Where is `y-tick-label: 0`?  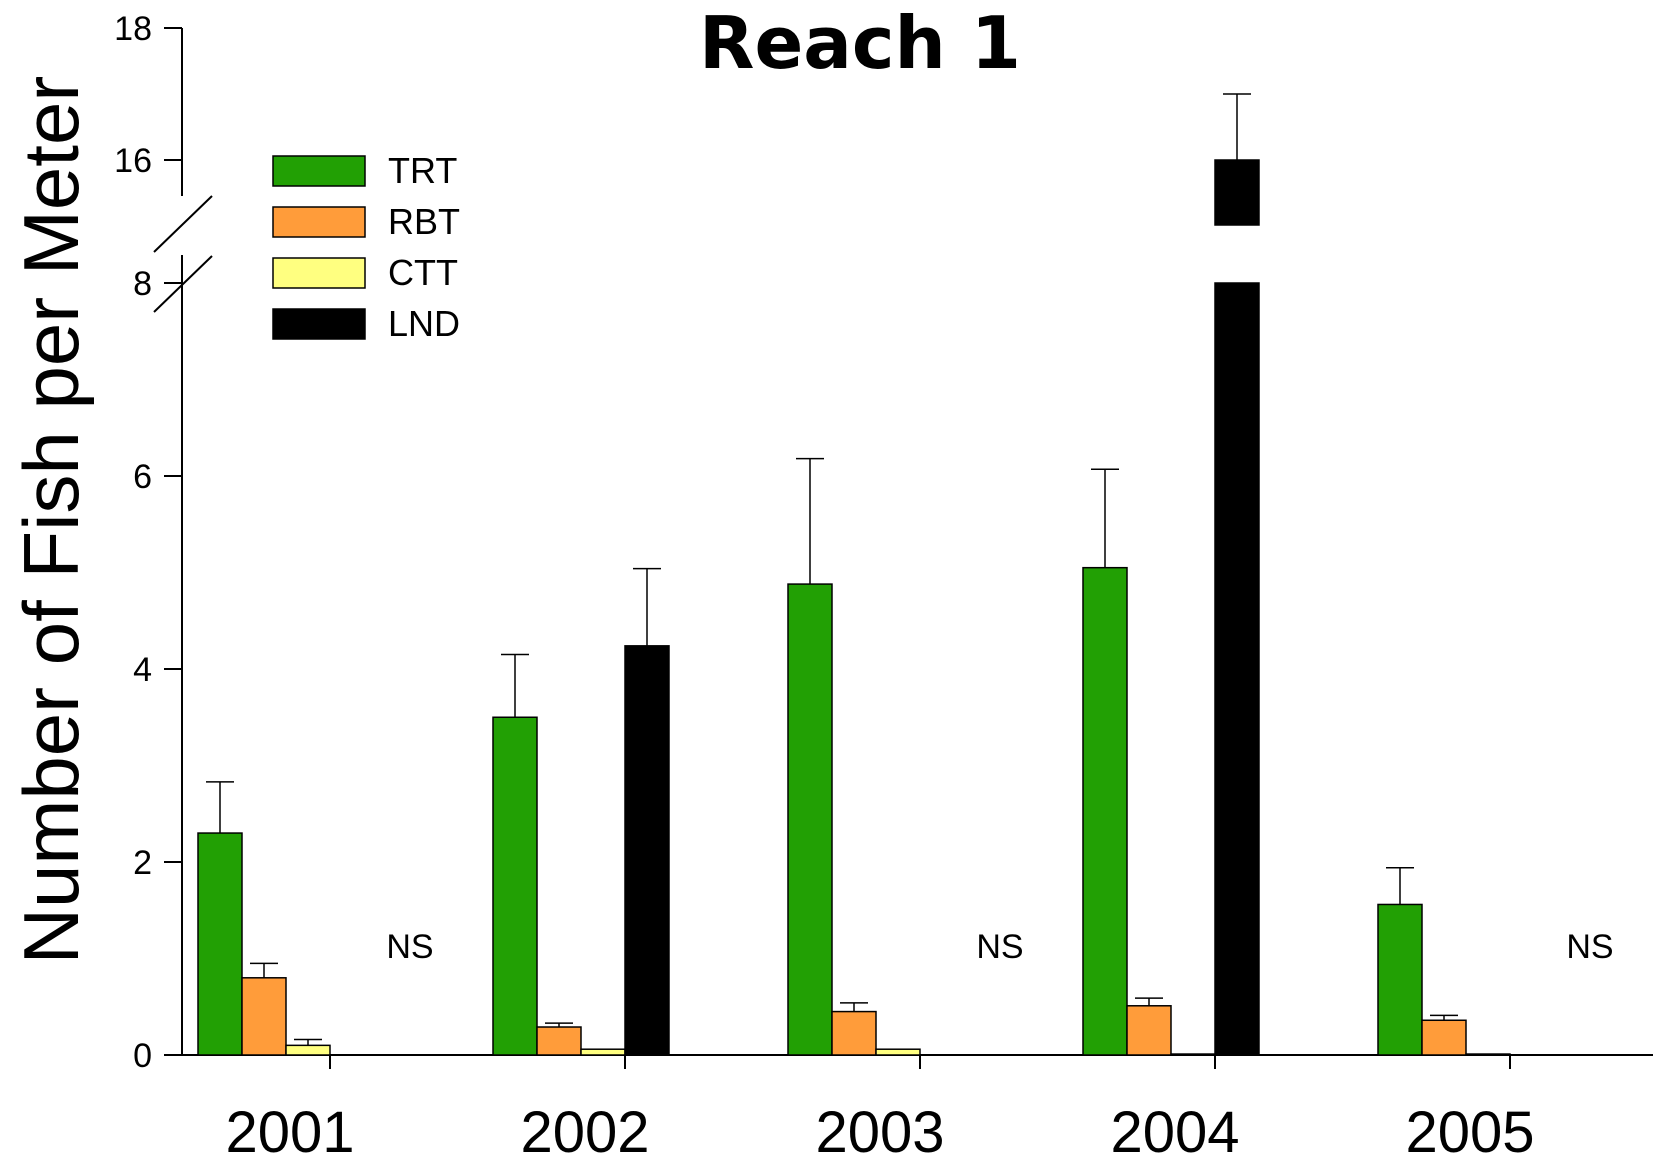 y-tick-label: 0 is located at coordinates (142, 1056).